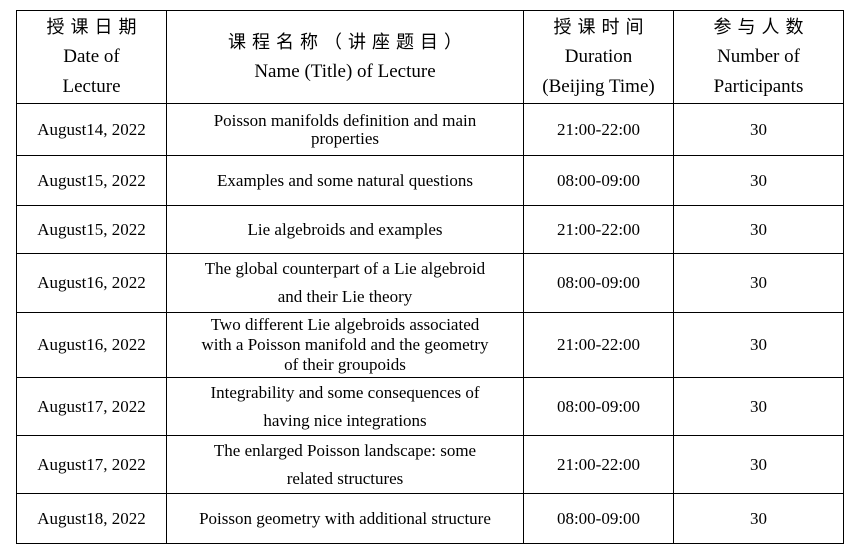  What do you see at coordinates (345, 71) in the screenshot?
I see `column-header-title-en: Name (Title) of Lecture` at bounding box center [345, 71].